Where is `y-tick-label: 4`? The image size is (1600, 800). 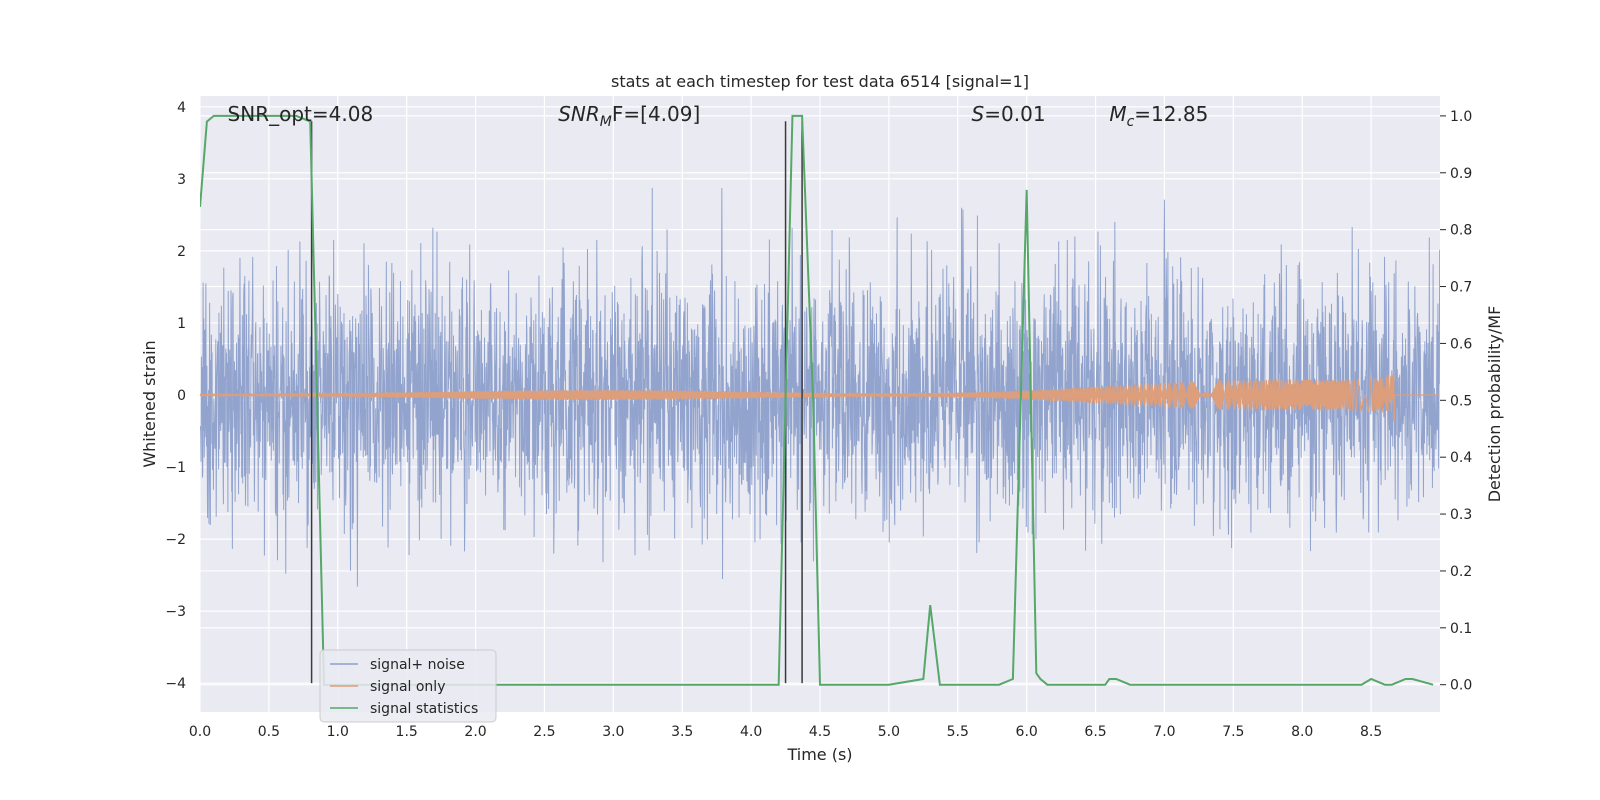 y-tick-label: 4 is located at coordinates (181, 108).